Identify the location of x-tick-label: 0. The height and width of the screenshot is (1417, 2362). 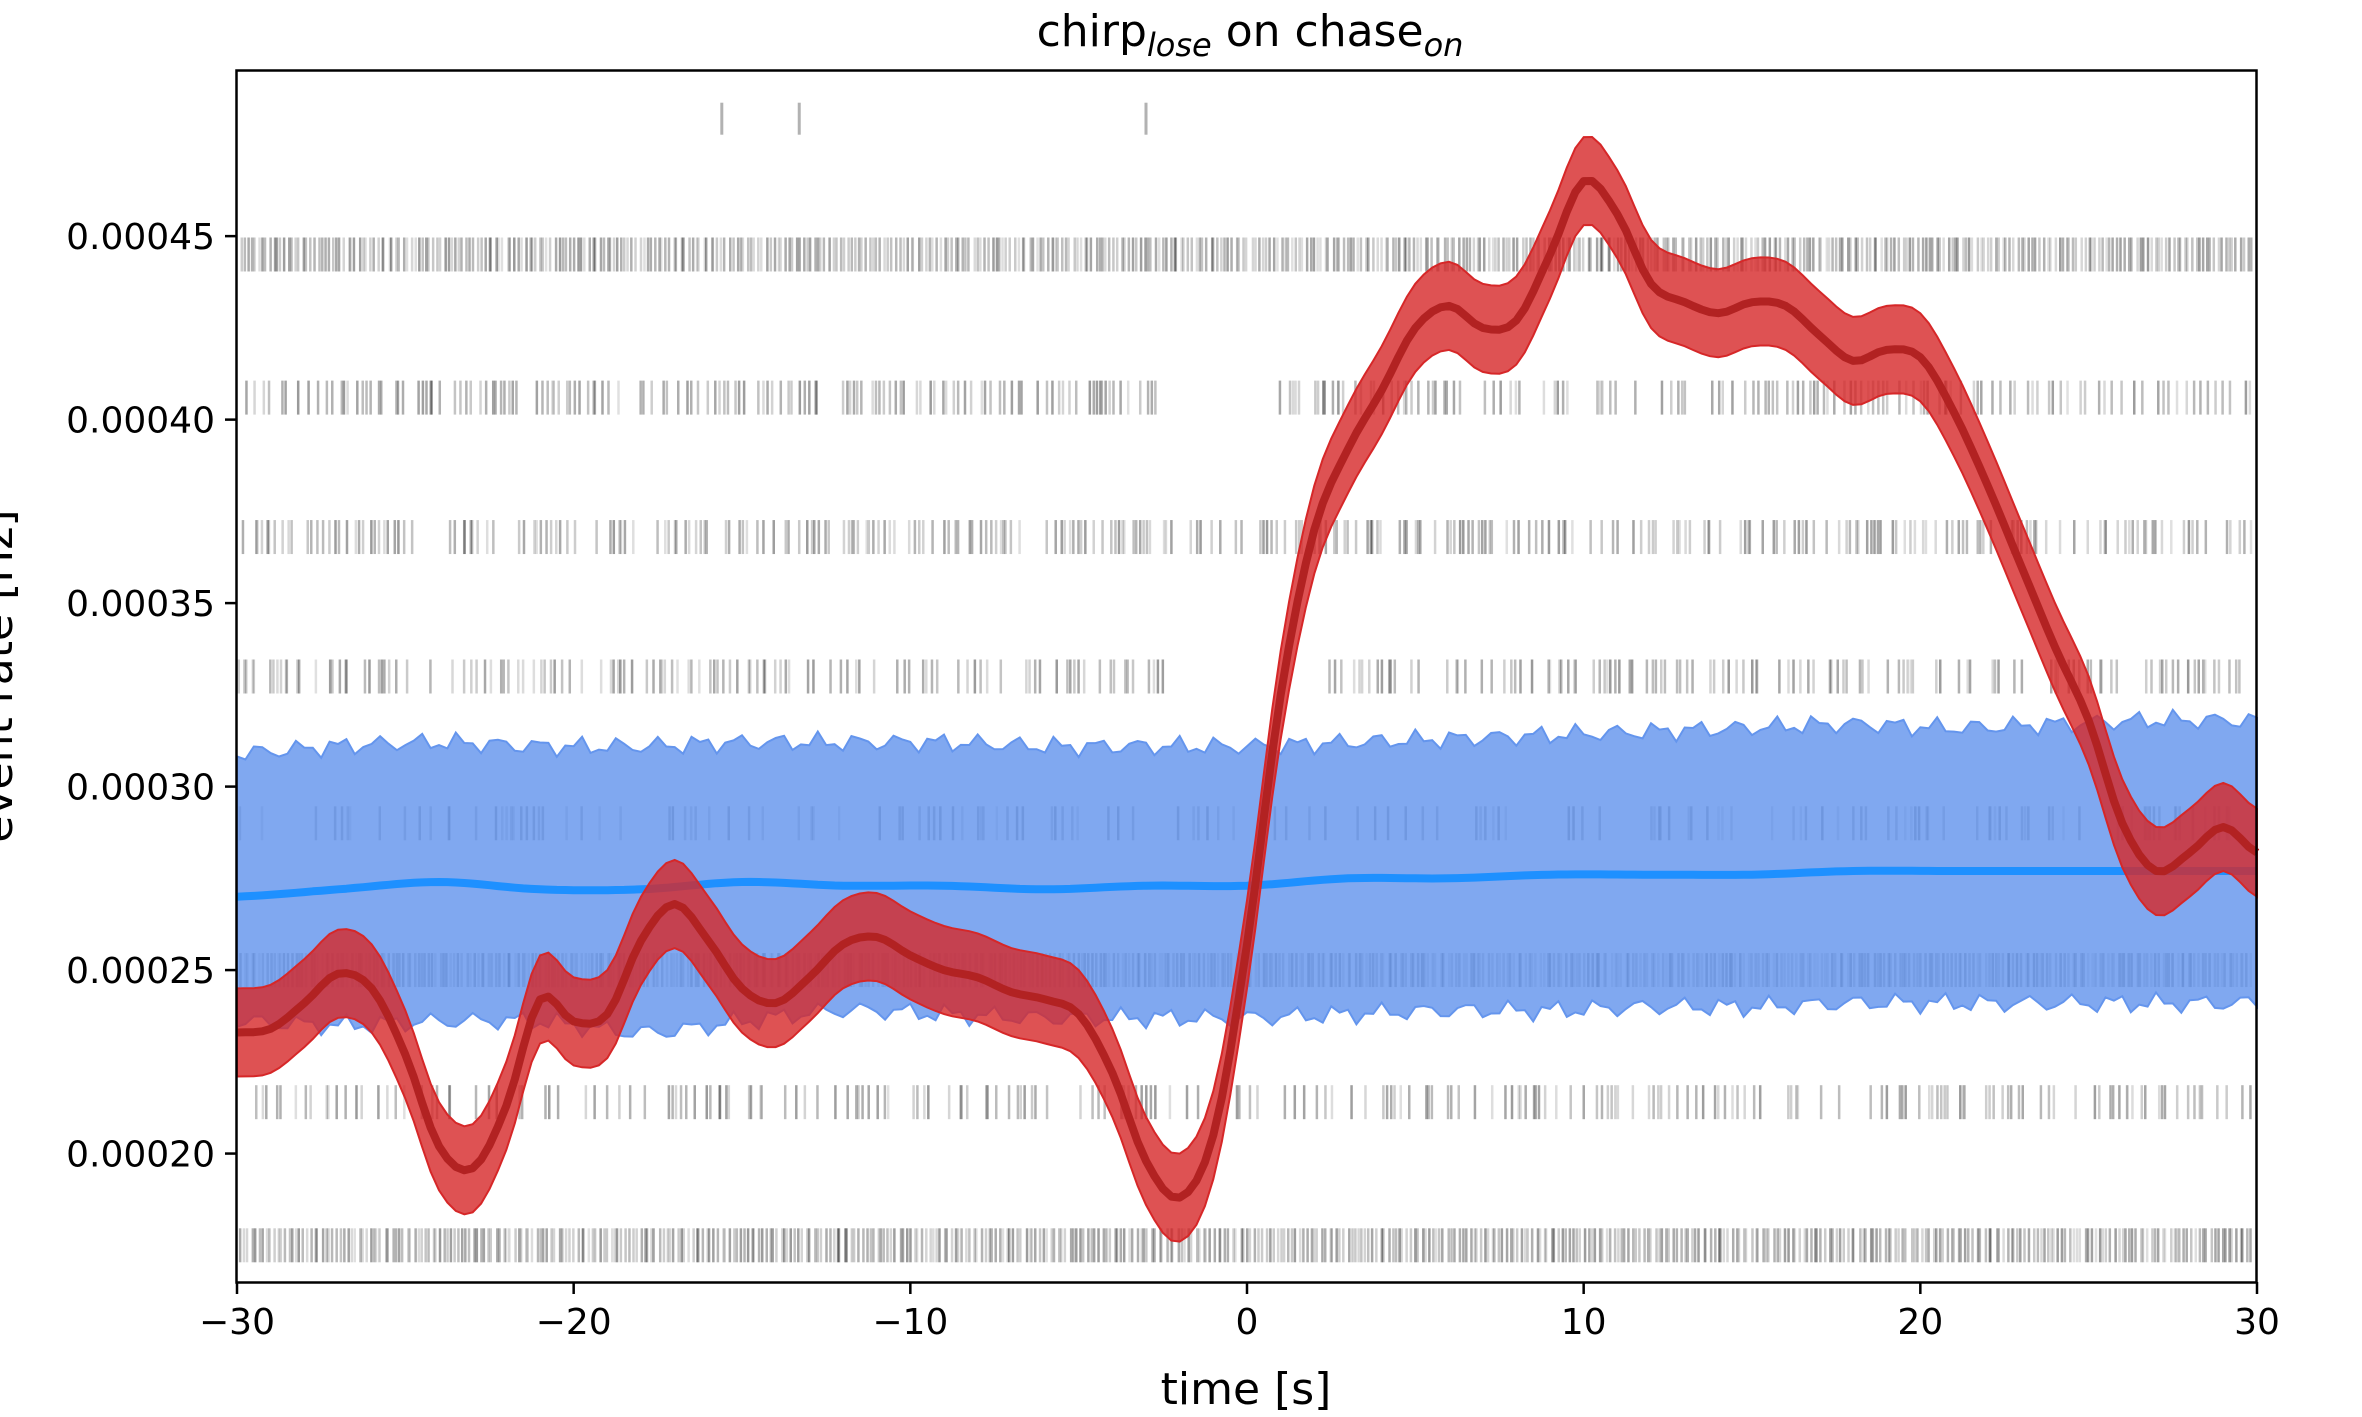
(1247, 1322).